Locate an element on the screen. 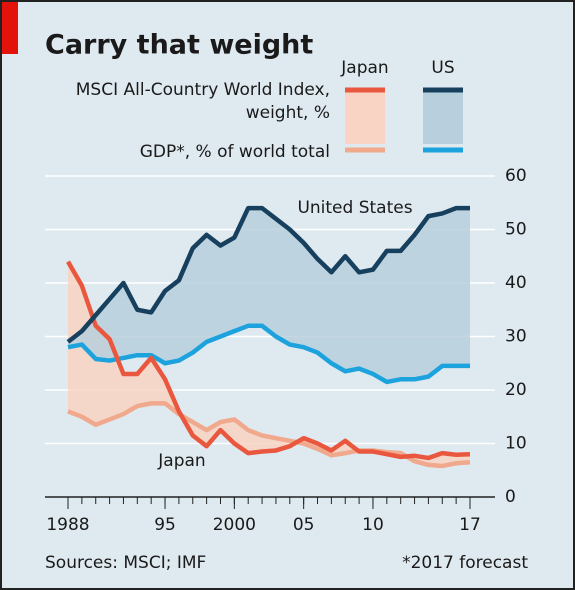  source: Sources: MSCI; IMF is located at coordinates (125, 563).